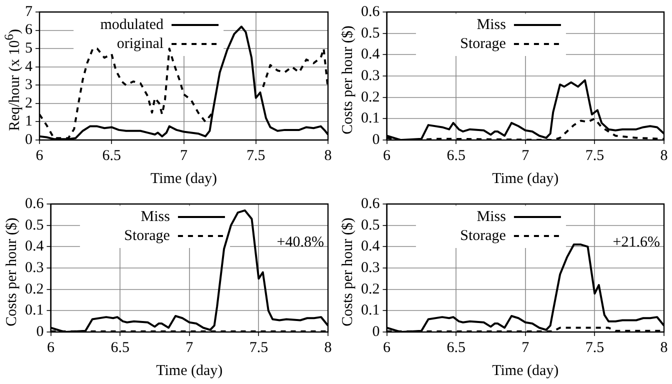 The width and height of the screenshot is (672, 384). I want to click on legend-label: original, so click(140, 44).